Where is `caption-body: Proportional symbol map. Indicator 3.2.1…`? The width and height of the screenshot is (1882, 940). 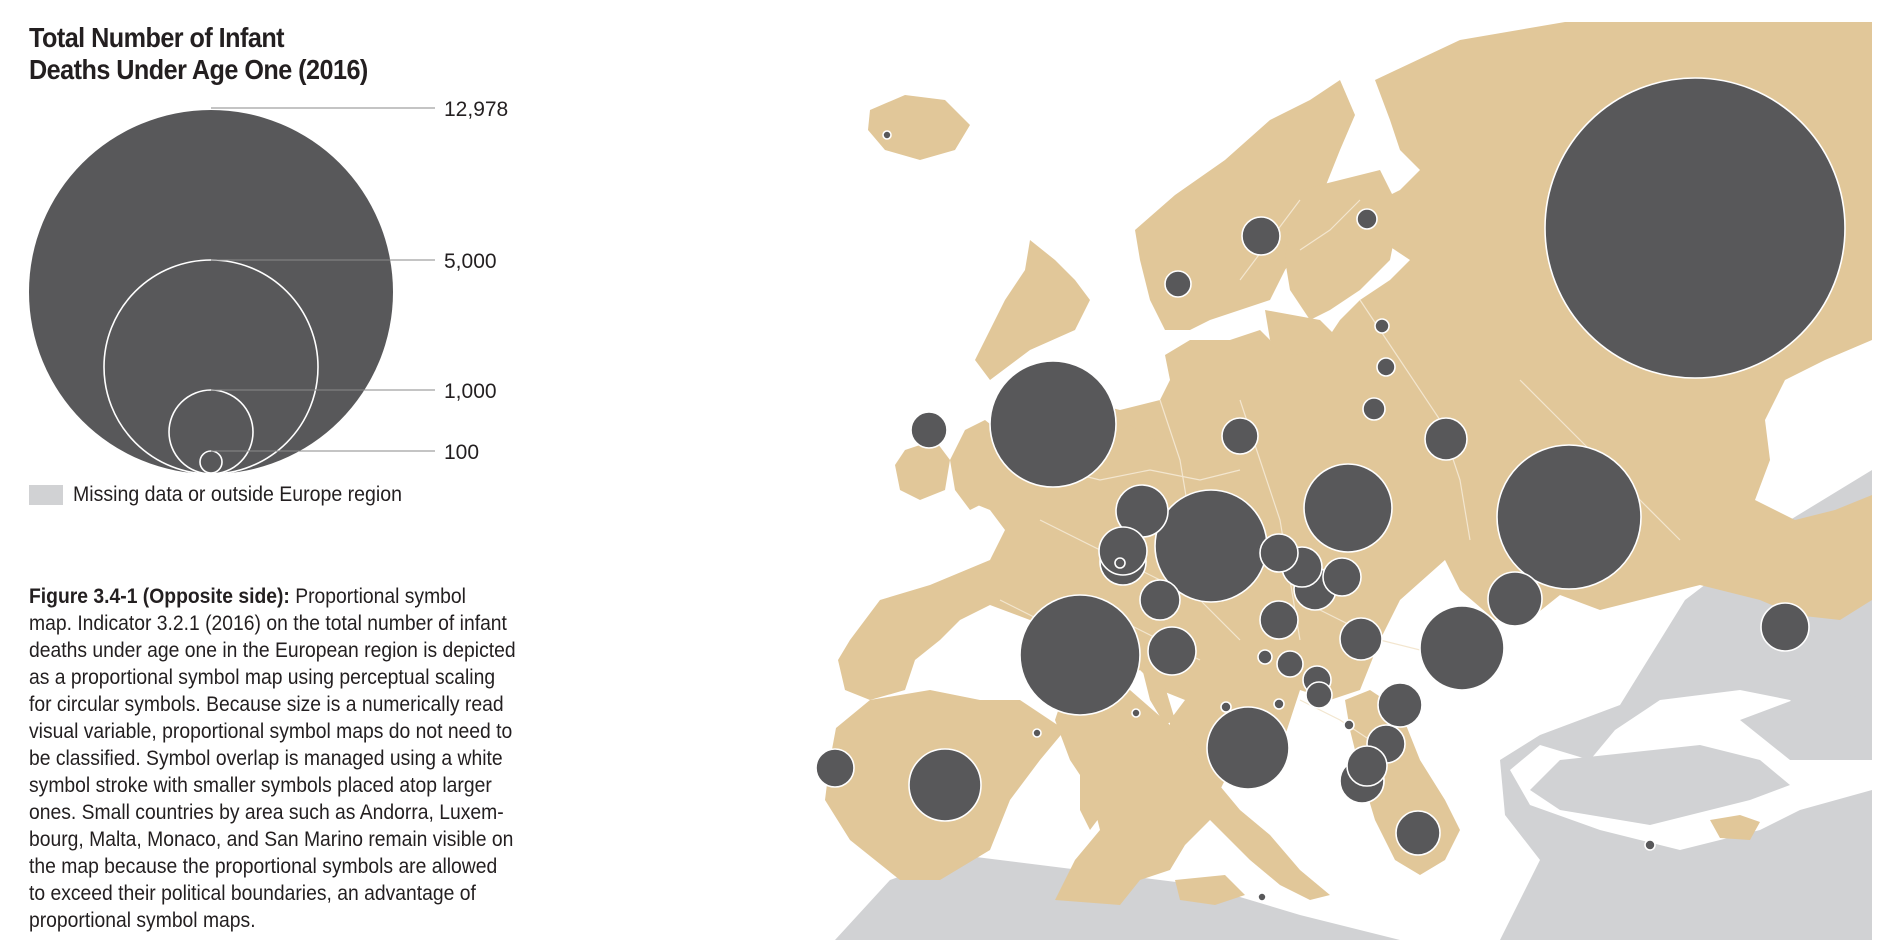
caption-body: Proportional symbol map. Indicator 3.2.1… is located at coordinates (272, 758).